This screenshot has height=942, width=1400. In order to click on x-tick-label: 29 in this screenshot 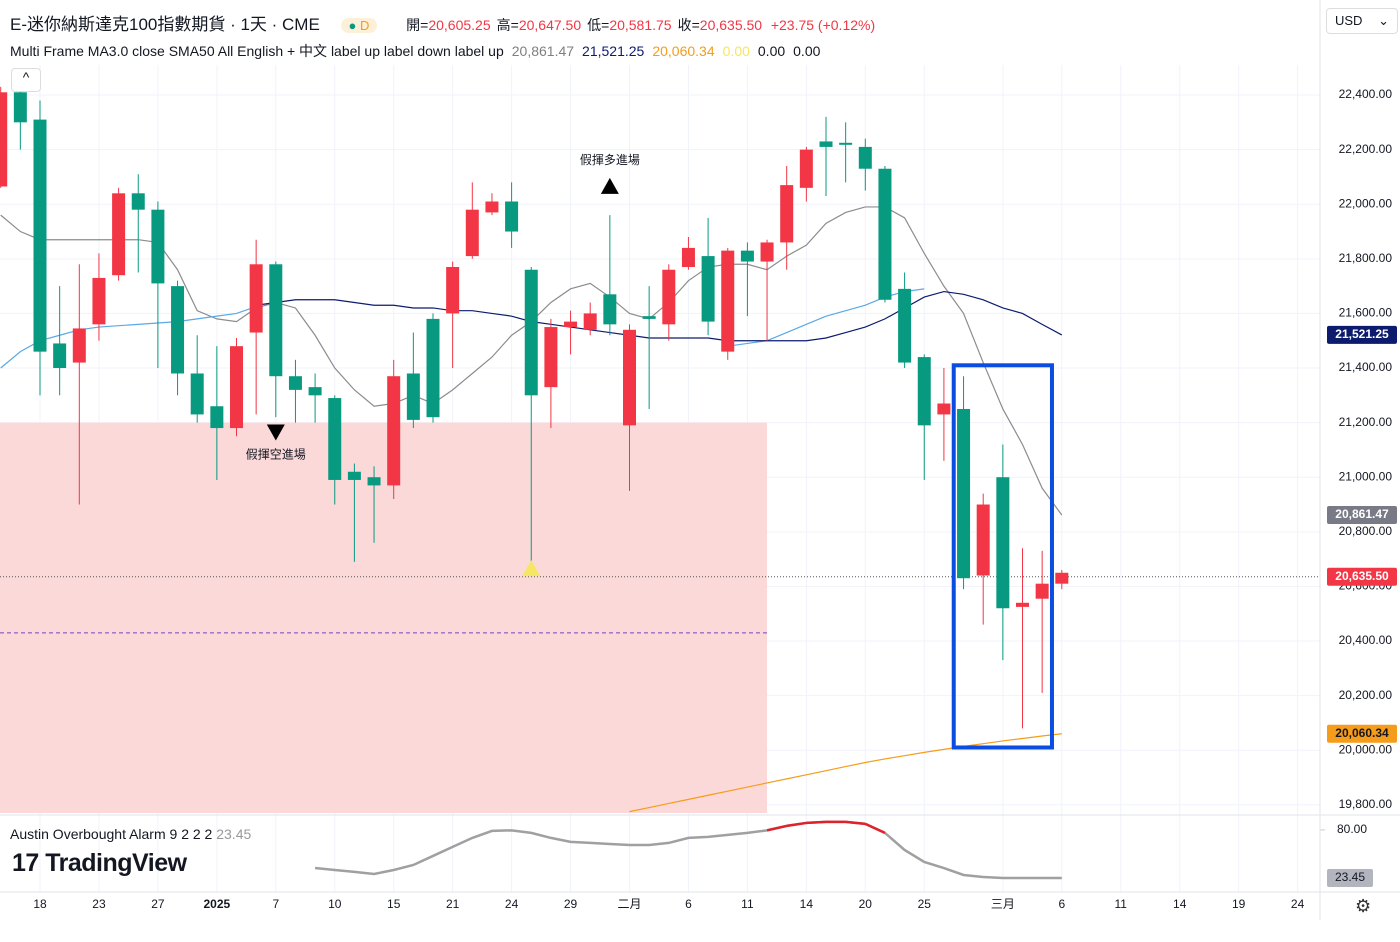, I will do `click(571, 904)`.